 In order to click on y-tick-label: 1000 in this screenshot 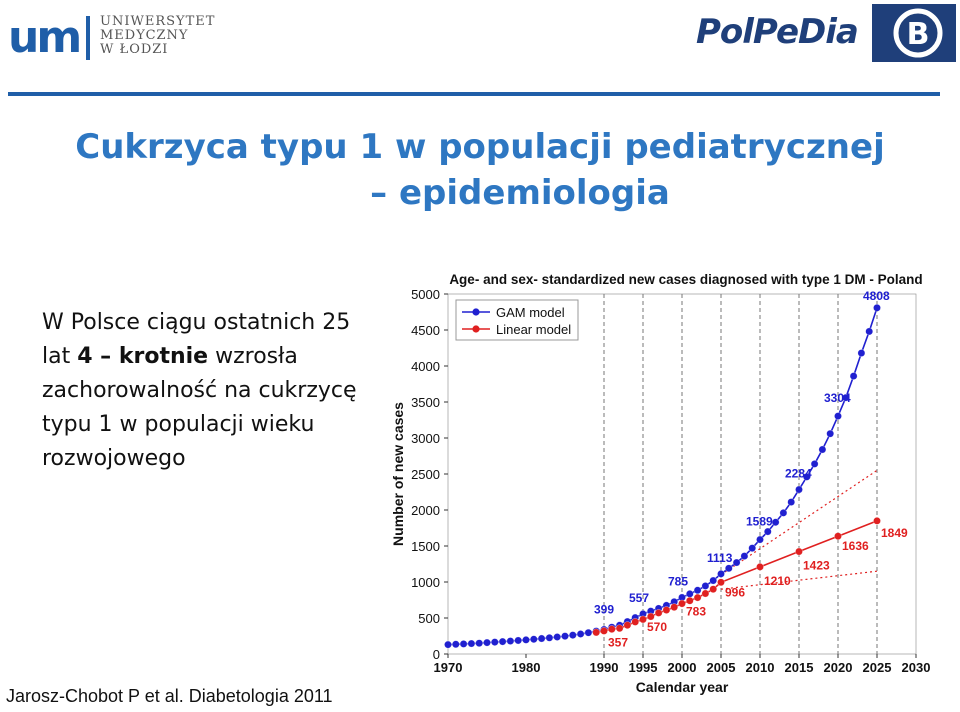, I will do `click(425, 582)`.